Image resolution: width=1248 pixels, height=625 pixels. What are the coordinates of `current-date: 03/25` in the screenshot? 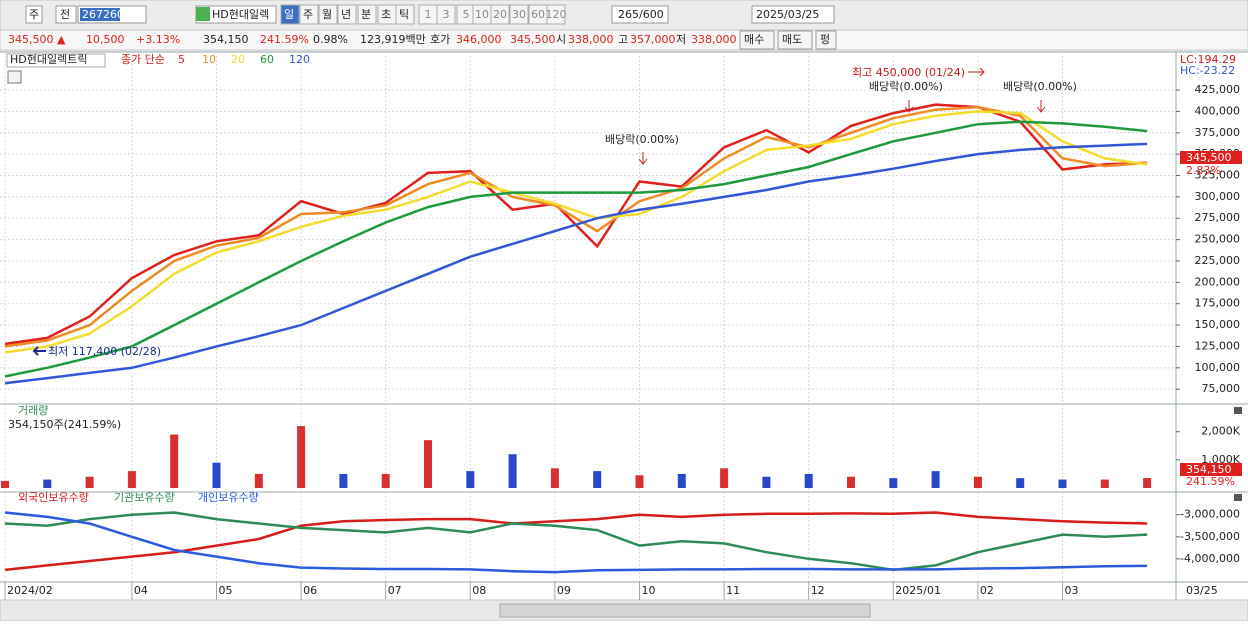 It's located at (1202, 590).